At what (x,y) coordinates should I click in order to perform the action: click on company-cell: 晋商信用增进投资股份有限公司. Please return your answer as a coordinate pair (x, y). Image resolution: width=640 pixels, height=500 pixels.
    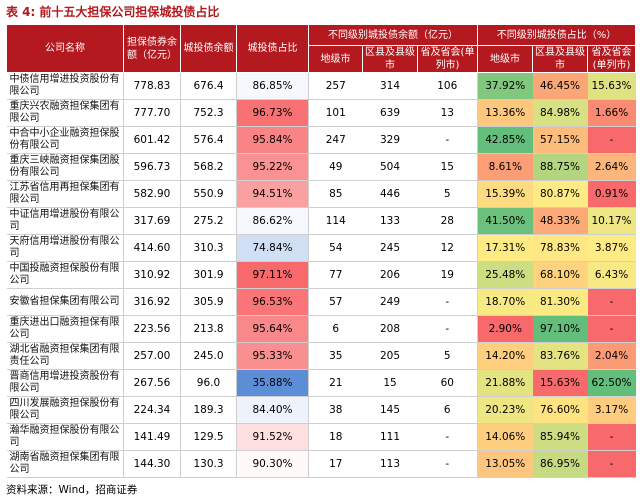
    Looking at the image, I should click on (65, 383).